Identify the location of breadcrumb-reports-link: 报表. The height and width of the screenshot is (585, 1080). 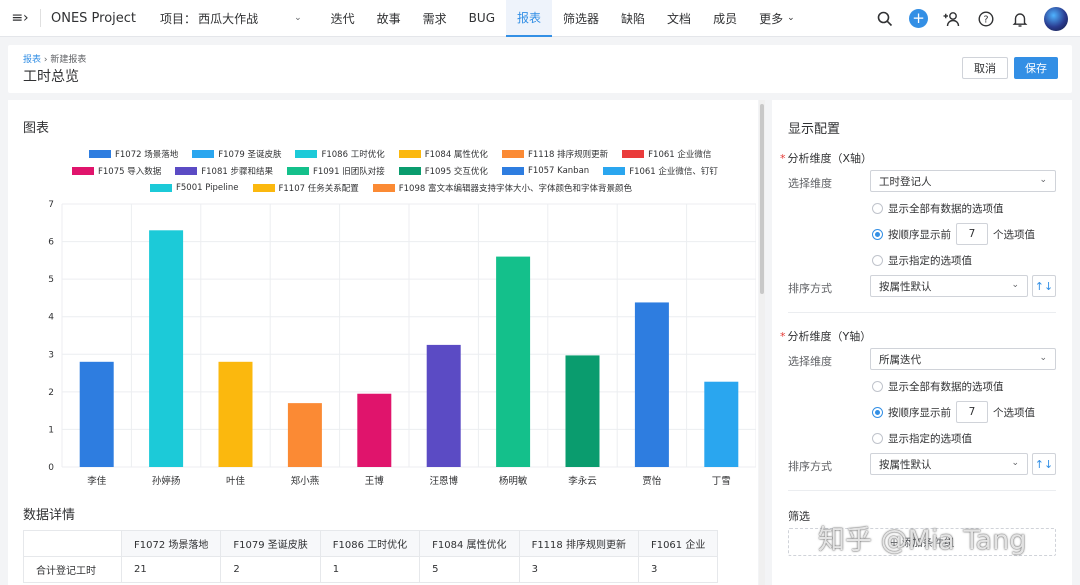
(32, 60).